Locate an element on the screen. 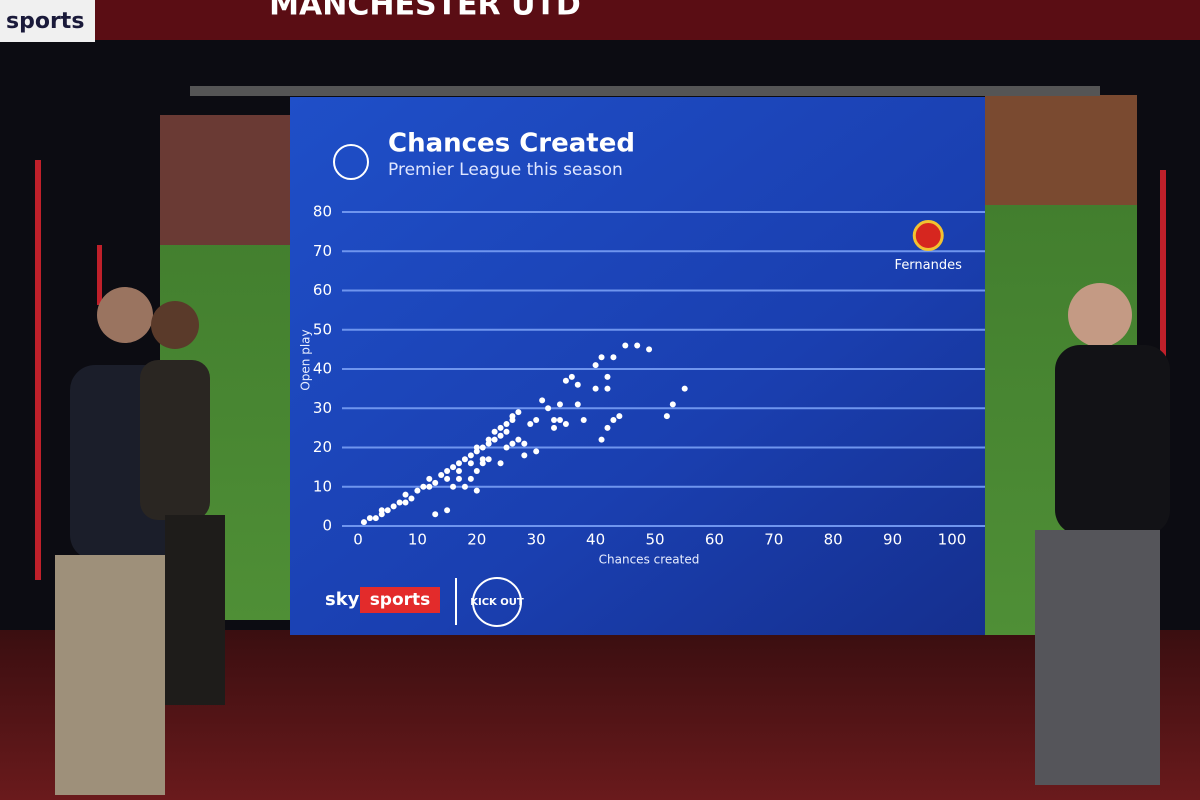 The height and width of the screenshot is (800, 1200). x-axis-label: Chances created is located at coordinates (649, 560).